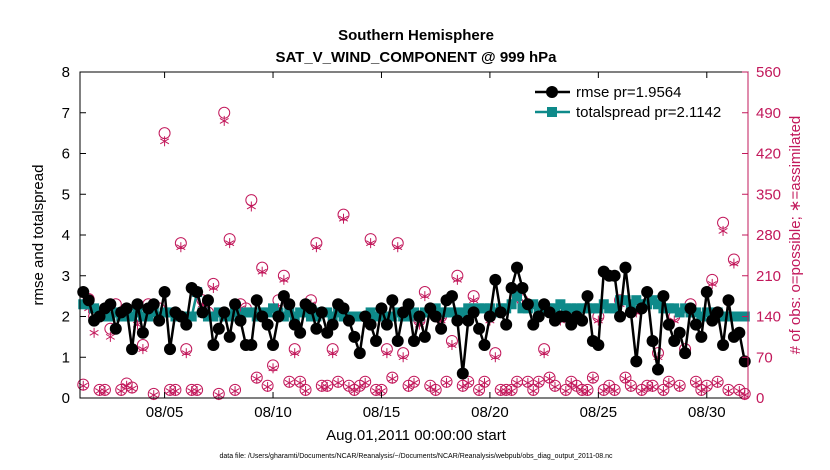 The width and height of the screenshot is (830, 470). Describe the element at coordinates (416, 57) in the screenshot. I see `chart-subtitle: SAT_V_WIND_COMPONENT @ 999 hPa` at that location.